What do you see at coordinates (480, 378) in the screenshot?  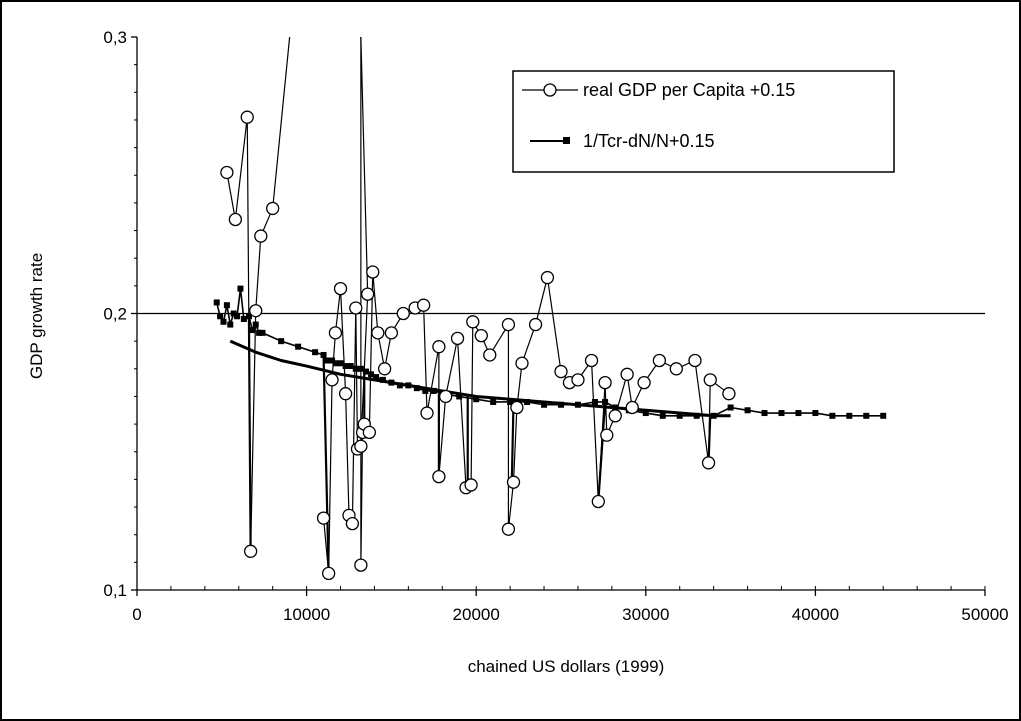 I see `trend-line` at bounding box center [480, 378].